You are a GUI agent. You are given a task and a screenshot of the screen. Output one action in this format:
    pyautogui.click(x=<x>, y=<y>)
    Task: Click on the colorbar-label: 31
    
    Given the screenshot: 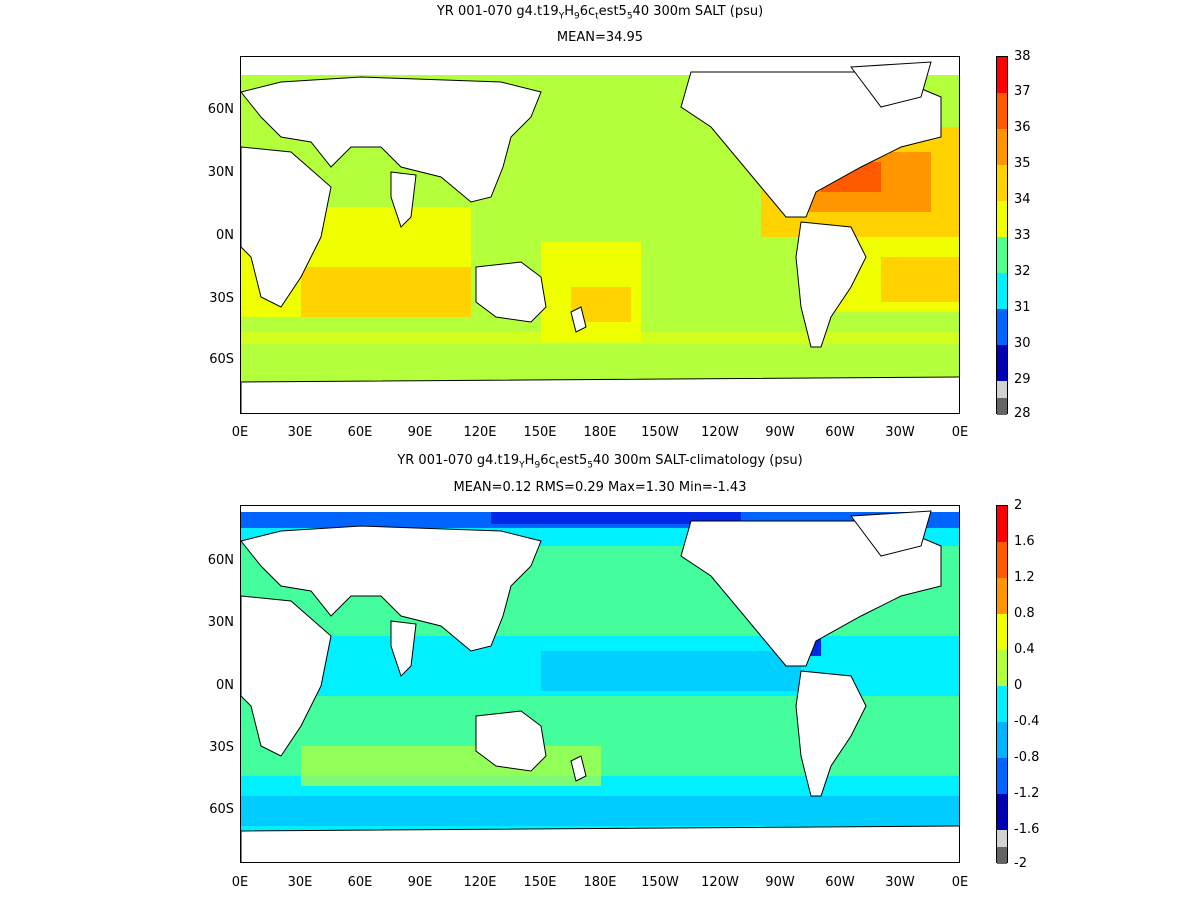 What is the action you would take?
    pyautogui.click(x=1022, y=307)
    